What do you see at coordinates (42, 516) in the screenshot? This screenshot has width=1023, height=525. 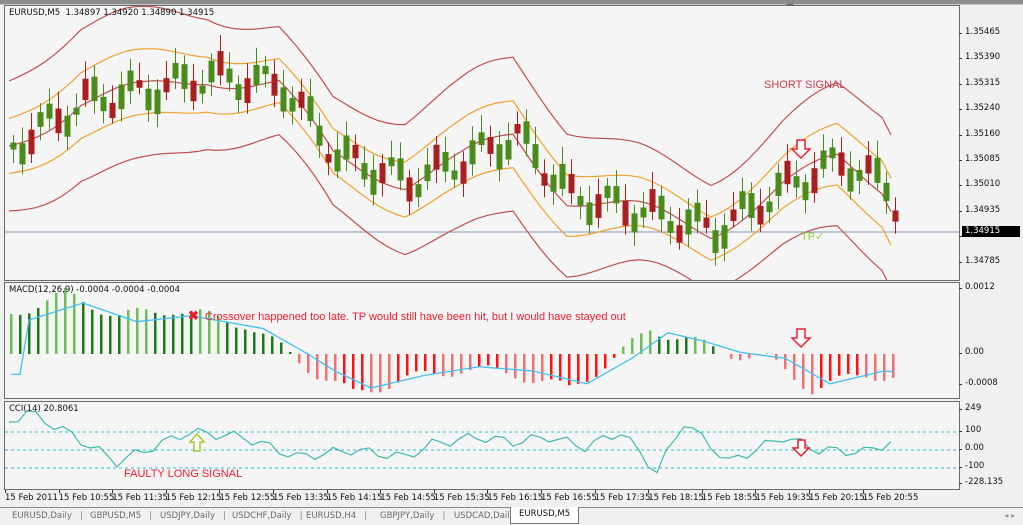 I see `tab-eurusd-daily: EURUSD,Daily` at bounding box center [42, 516].